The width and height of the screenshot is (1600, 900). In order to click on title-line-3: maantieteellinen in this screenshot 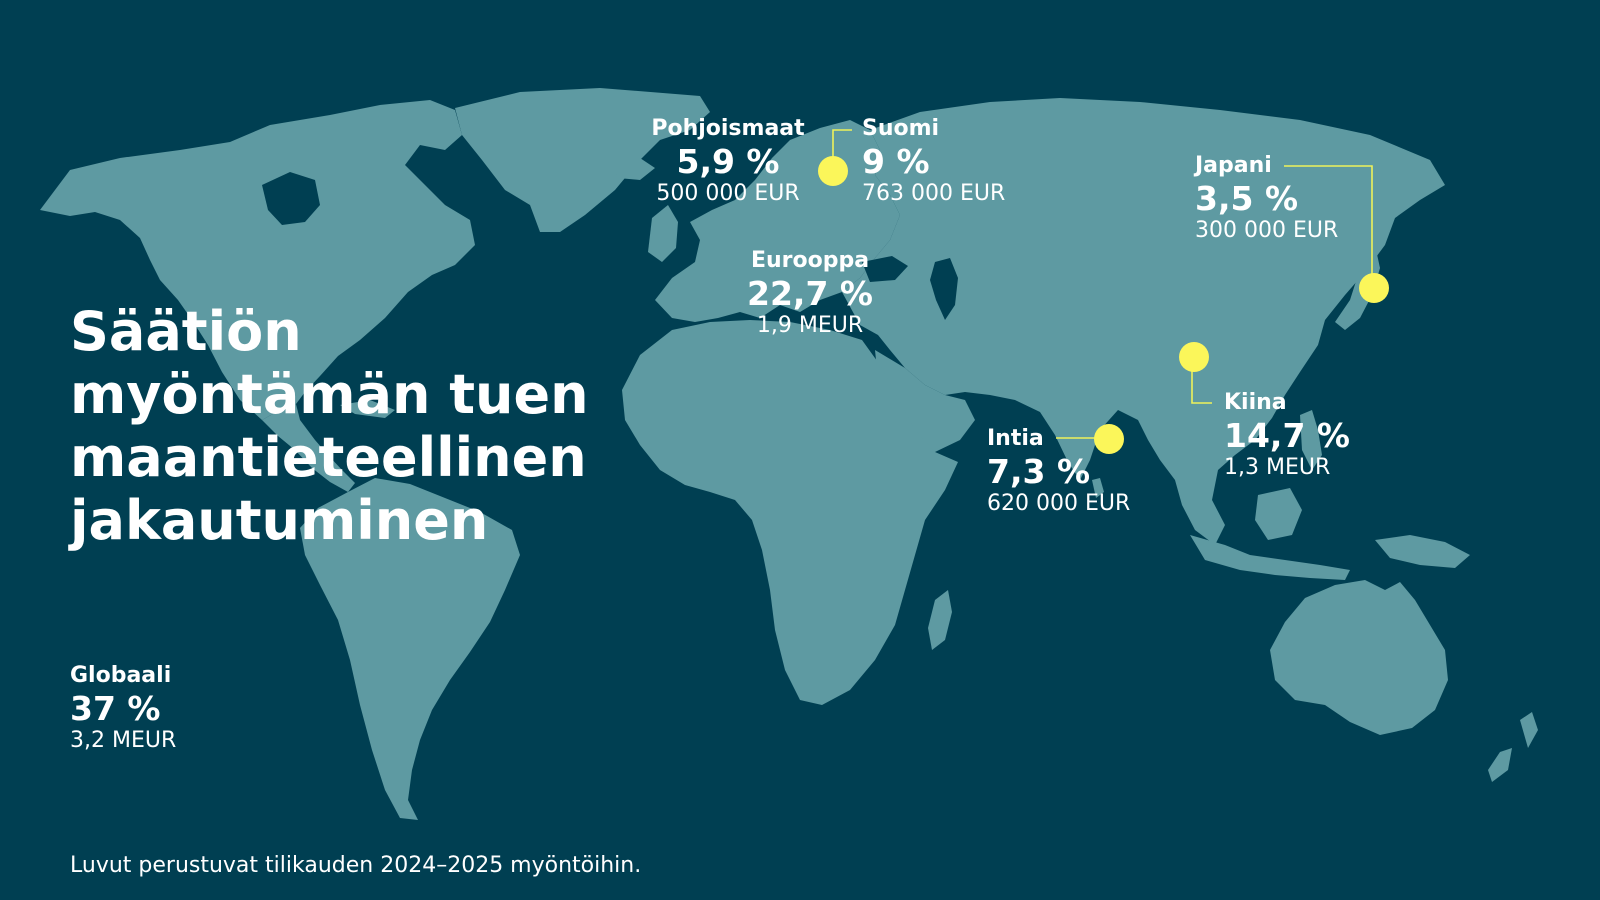, I will do `click(328, 457)`.